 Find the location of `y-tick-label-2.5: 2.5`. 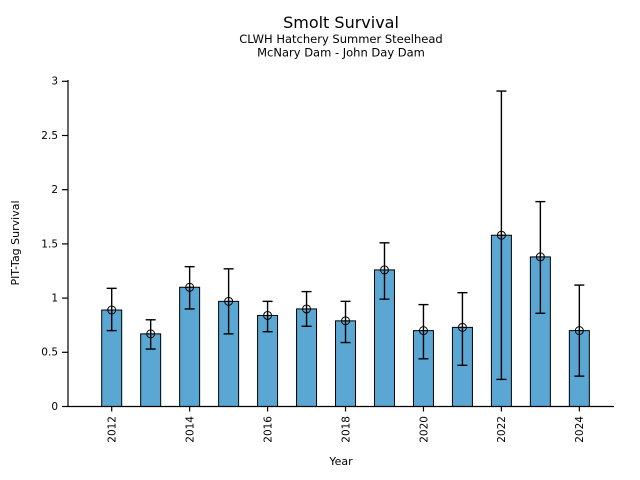

y-tick-label-2.5: 2.5 is located at coordinates (49, 136).